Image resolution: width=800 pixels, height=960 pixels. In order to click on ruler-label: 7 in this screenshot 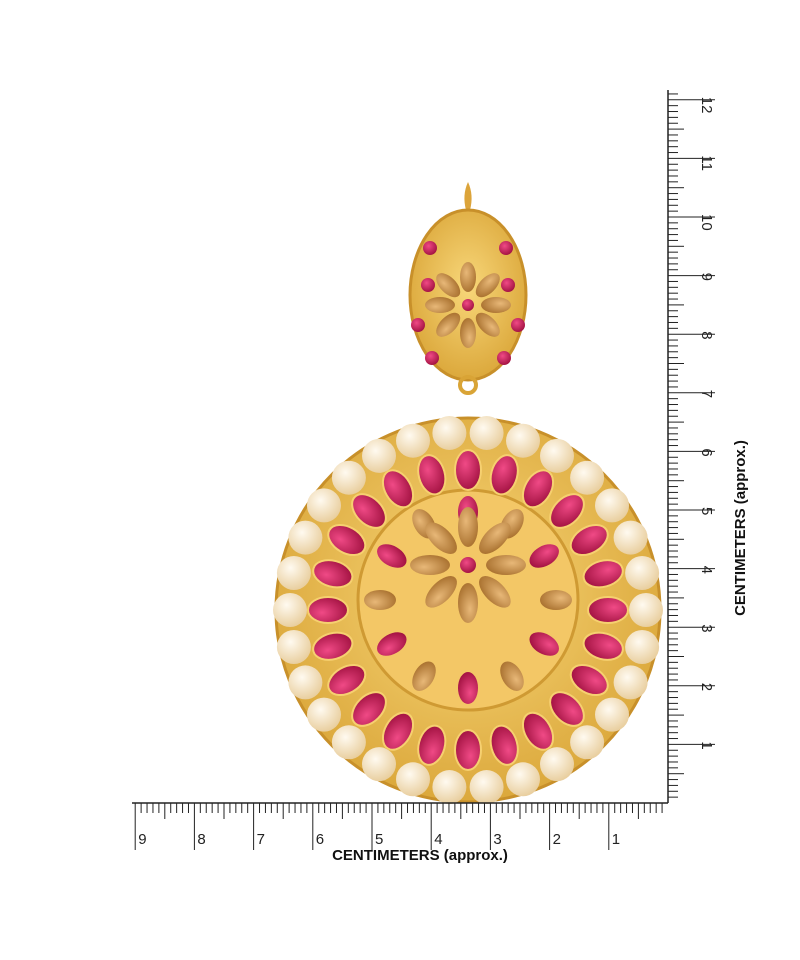, I will do `click(261, 839)`.